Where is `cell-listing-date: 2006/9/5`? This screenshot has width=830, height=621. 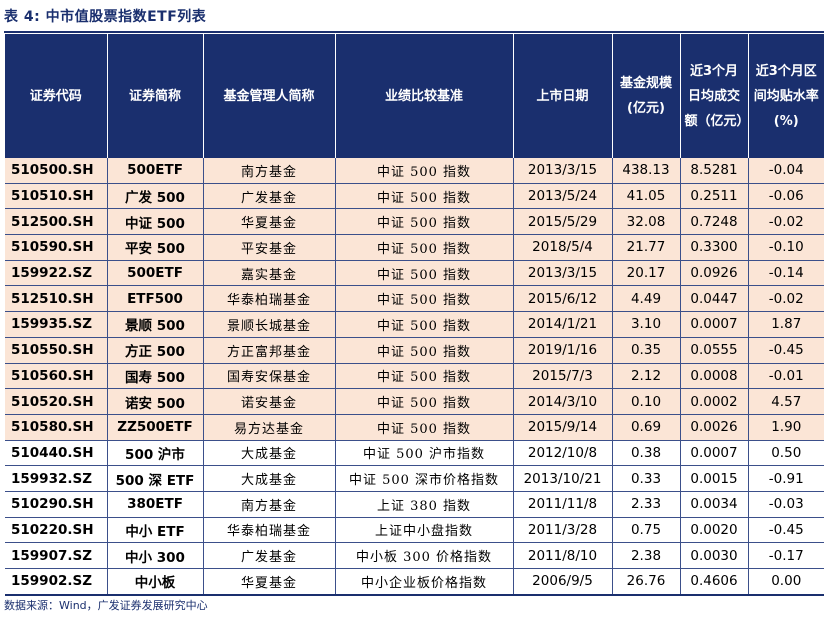 cell-listing-date: 2006/9/5 is located at coordinates (562, 582).